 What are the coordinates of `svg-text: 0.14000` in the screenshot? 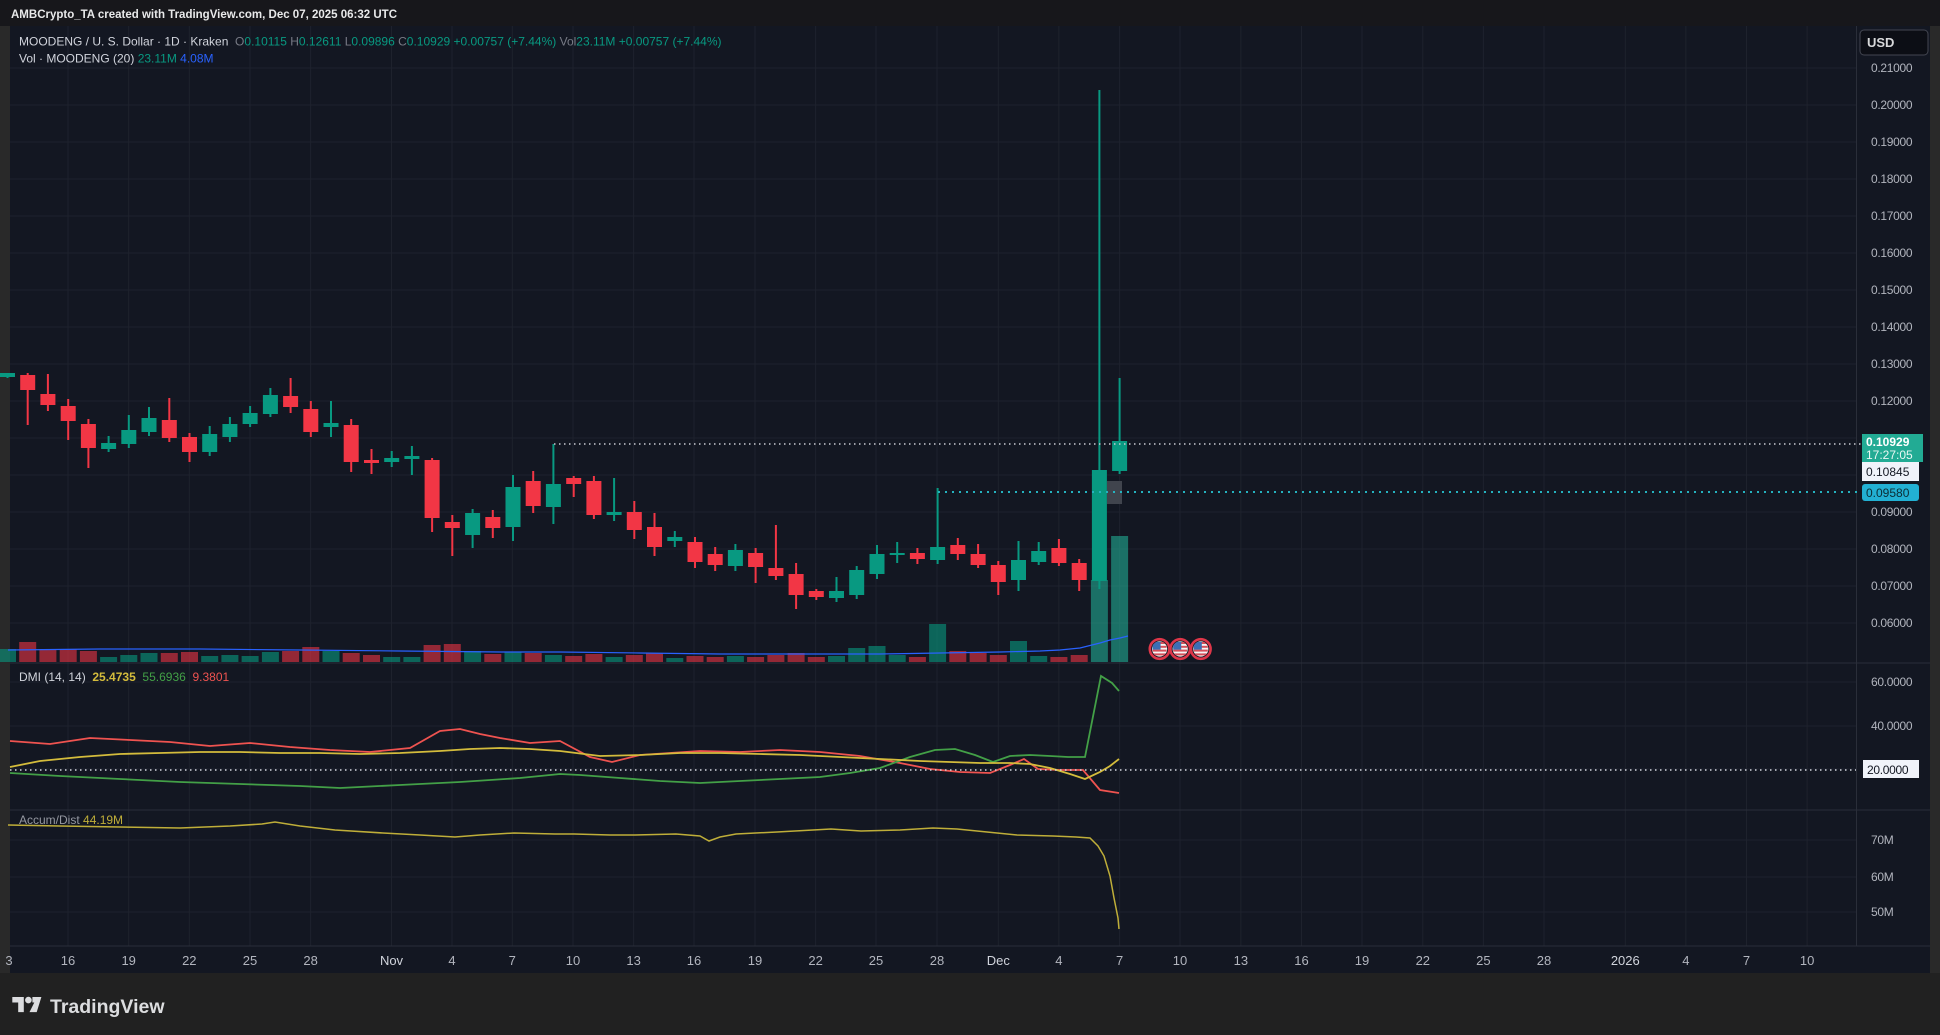 It's located at (1892, 327).